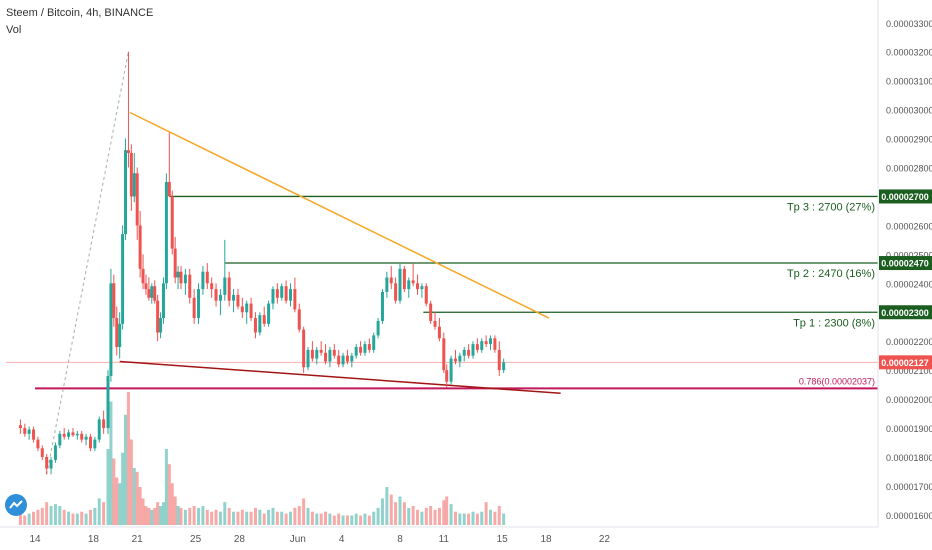  What do you see at coordinates (909, 487) in the screenshot?
I see `y-tick-label: 0.00001700` at bounding box center [909, 487].